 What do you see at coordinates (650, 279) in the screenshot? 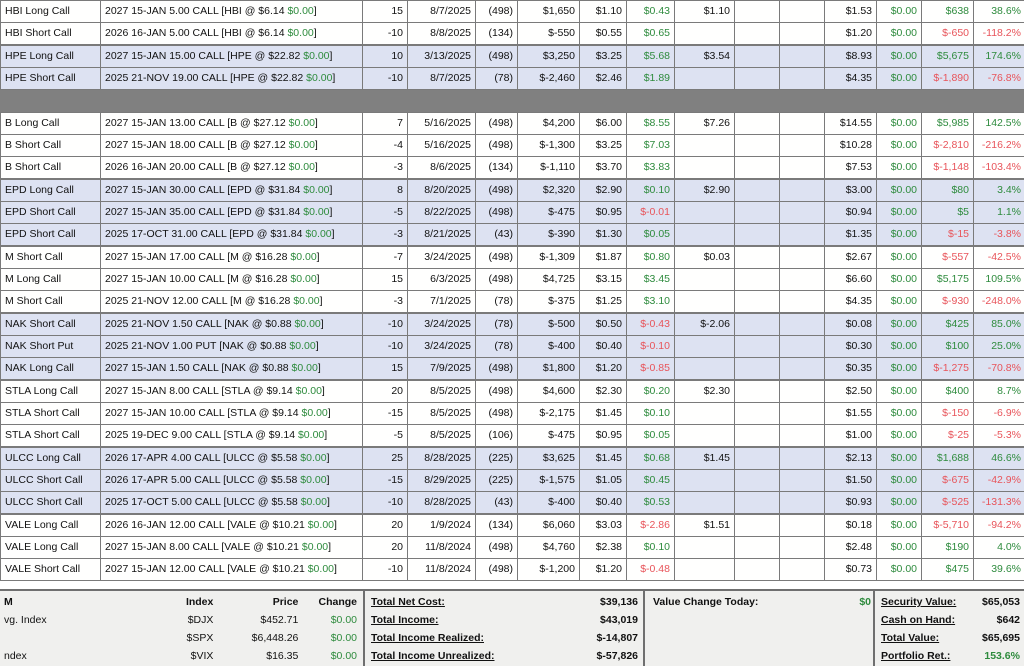
I see `cell-chg: $3.45` at bounding box center [650, 279].